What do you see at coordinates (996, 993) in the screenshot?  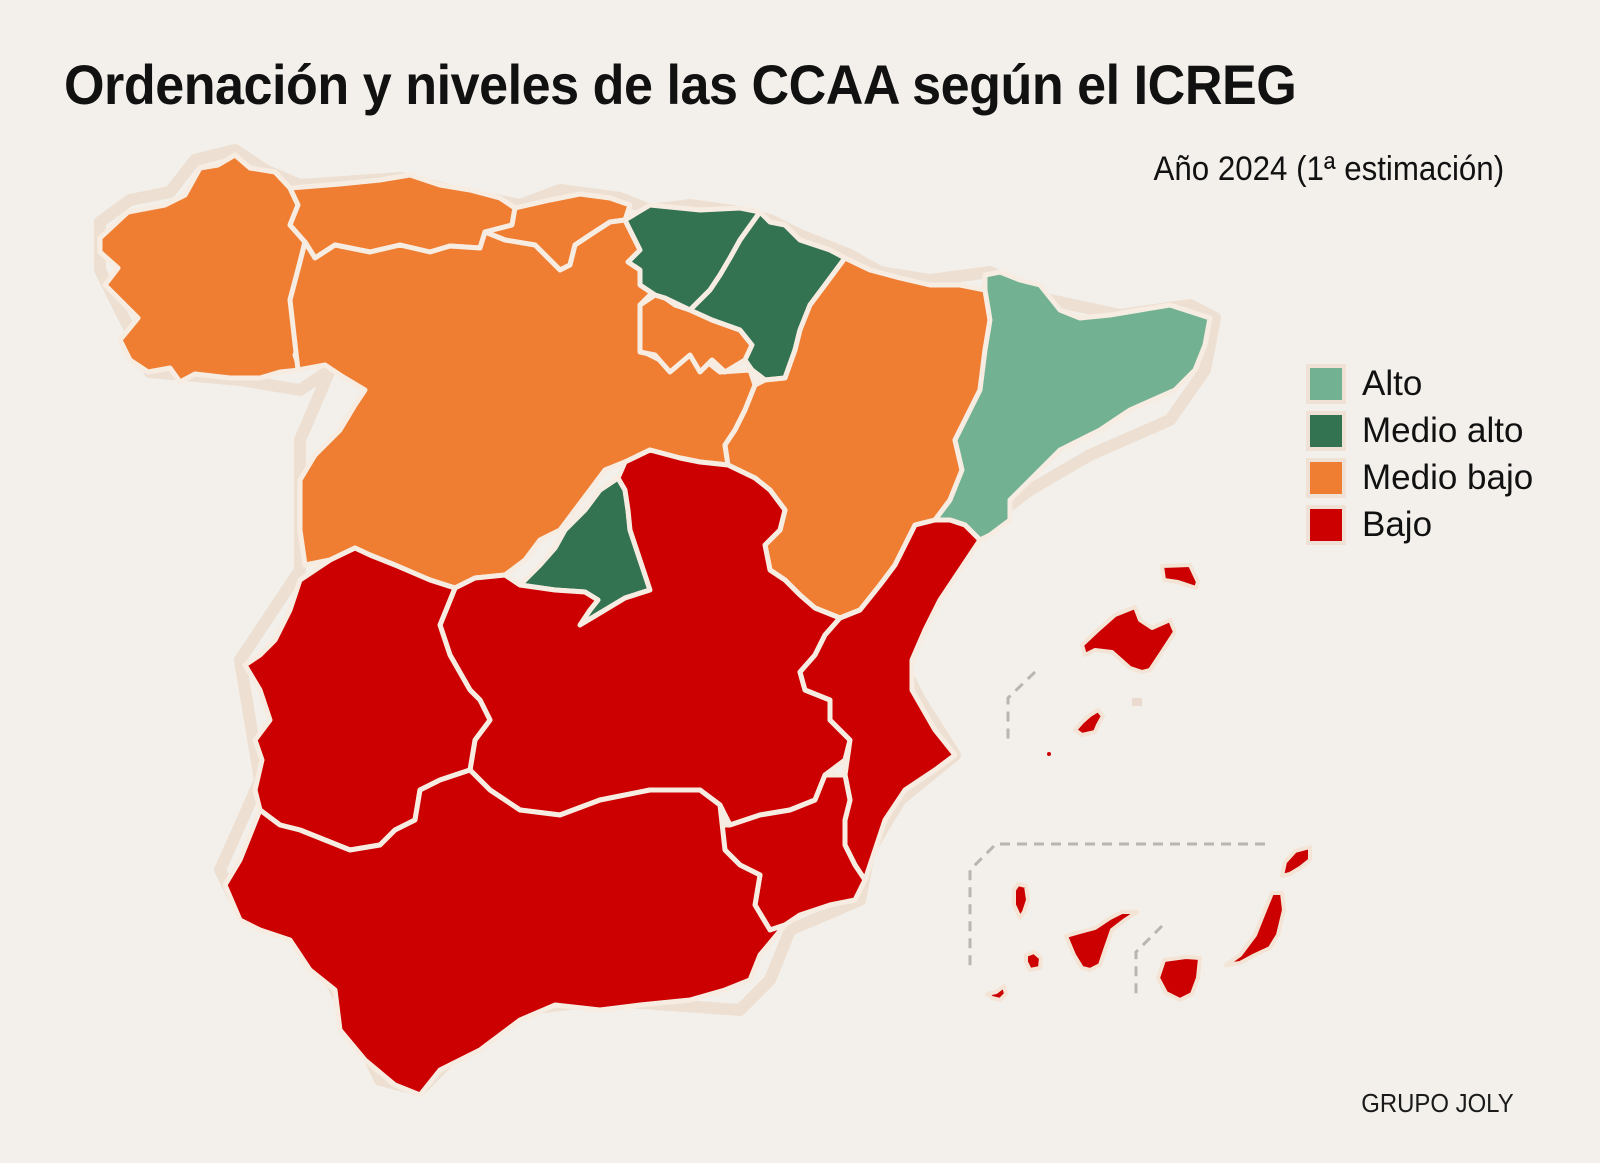 I see `island-el-hierro` at bounding box center [996, 993].